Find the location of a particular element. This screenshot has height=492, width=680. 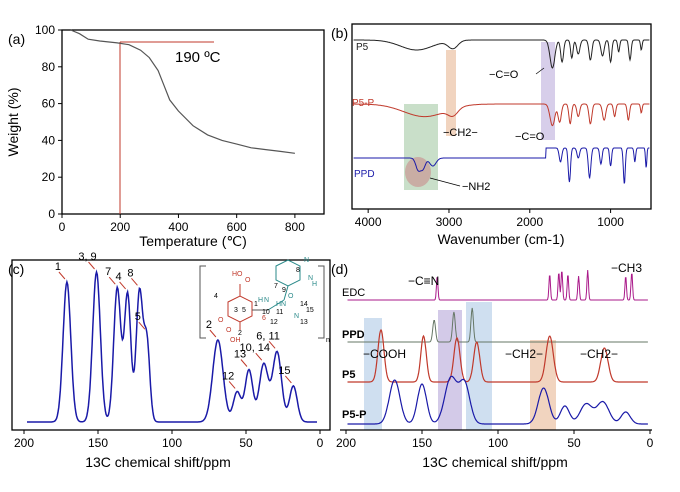

series-p5p-line is located at coordinates (501, 115).